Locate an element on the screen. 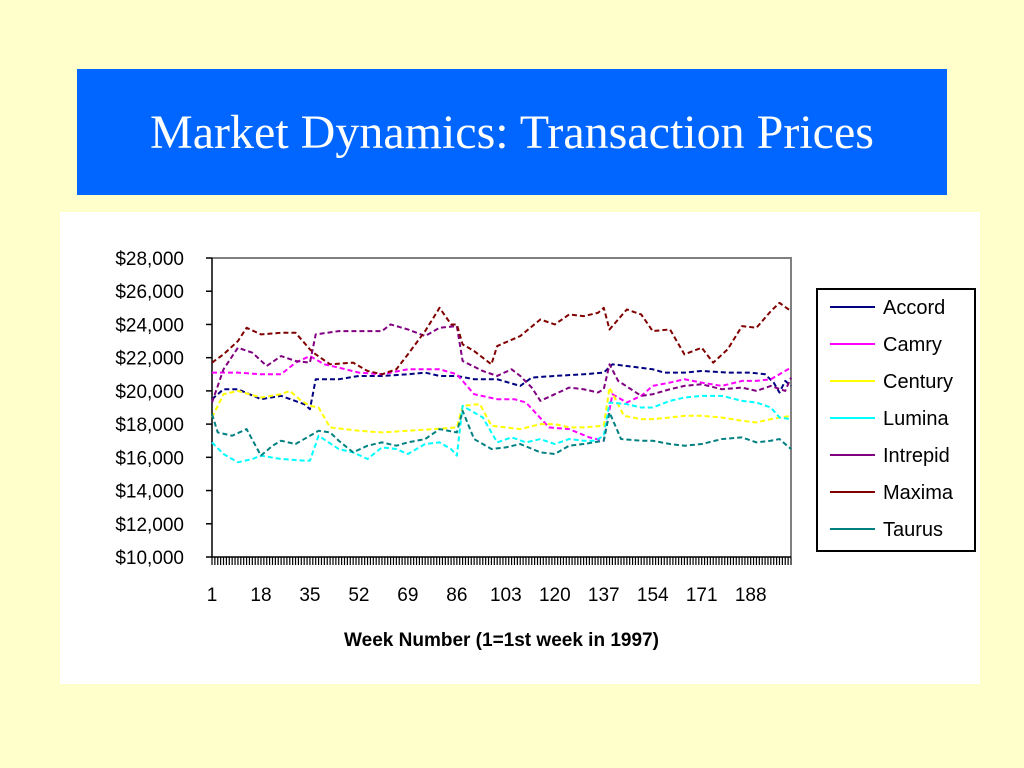  y-tick-label: $16,000 is located at coordinates (149, 458).